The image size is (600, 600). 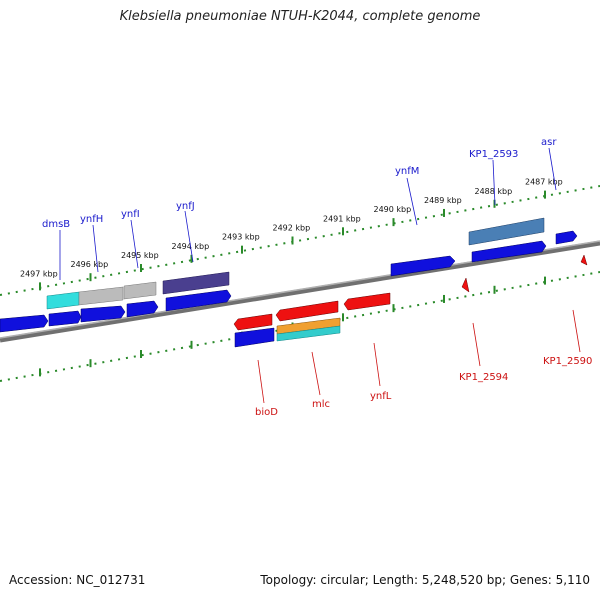 I want to click on gene-arrow-ynfL, so click(x=367, y=301).